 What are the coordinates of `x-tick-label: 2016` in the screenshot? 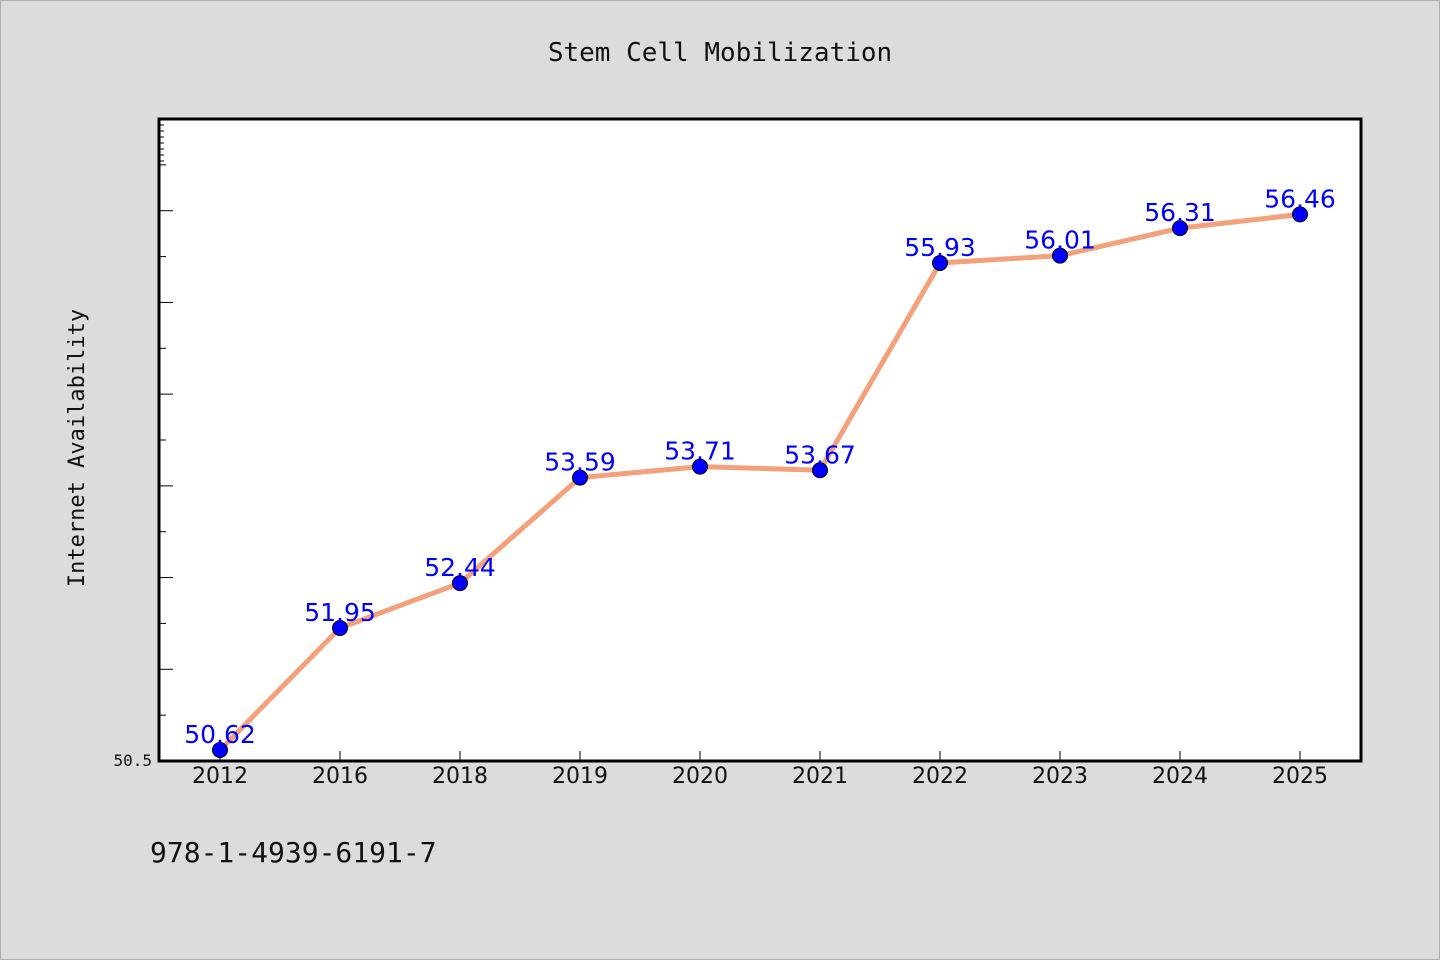 It's located at (340, 776).